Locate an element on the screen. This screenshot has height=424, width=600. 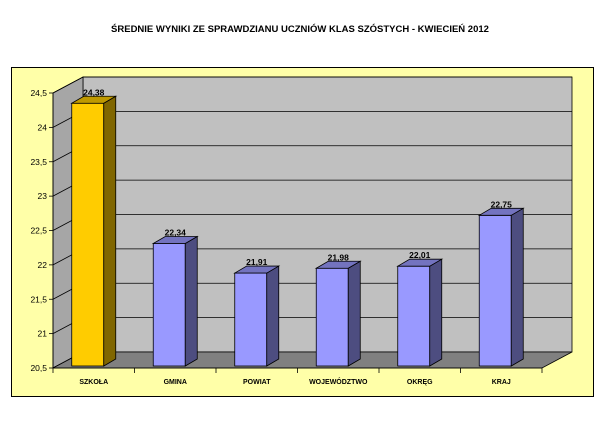
bar-powiat is located at coordinates (257, 316).